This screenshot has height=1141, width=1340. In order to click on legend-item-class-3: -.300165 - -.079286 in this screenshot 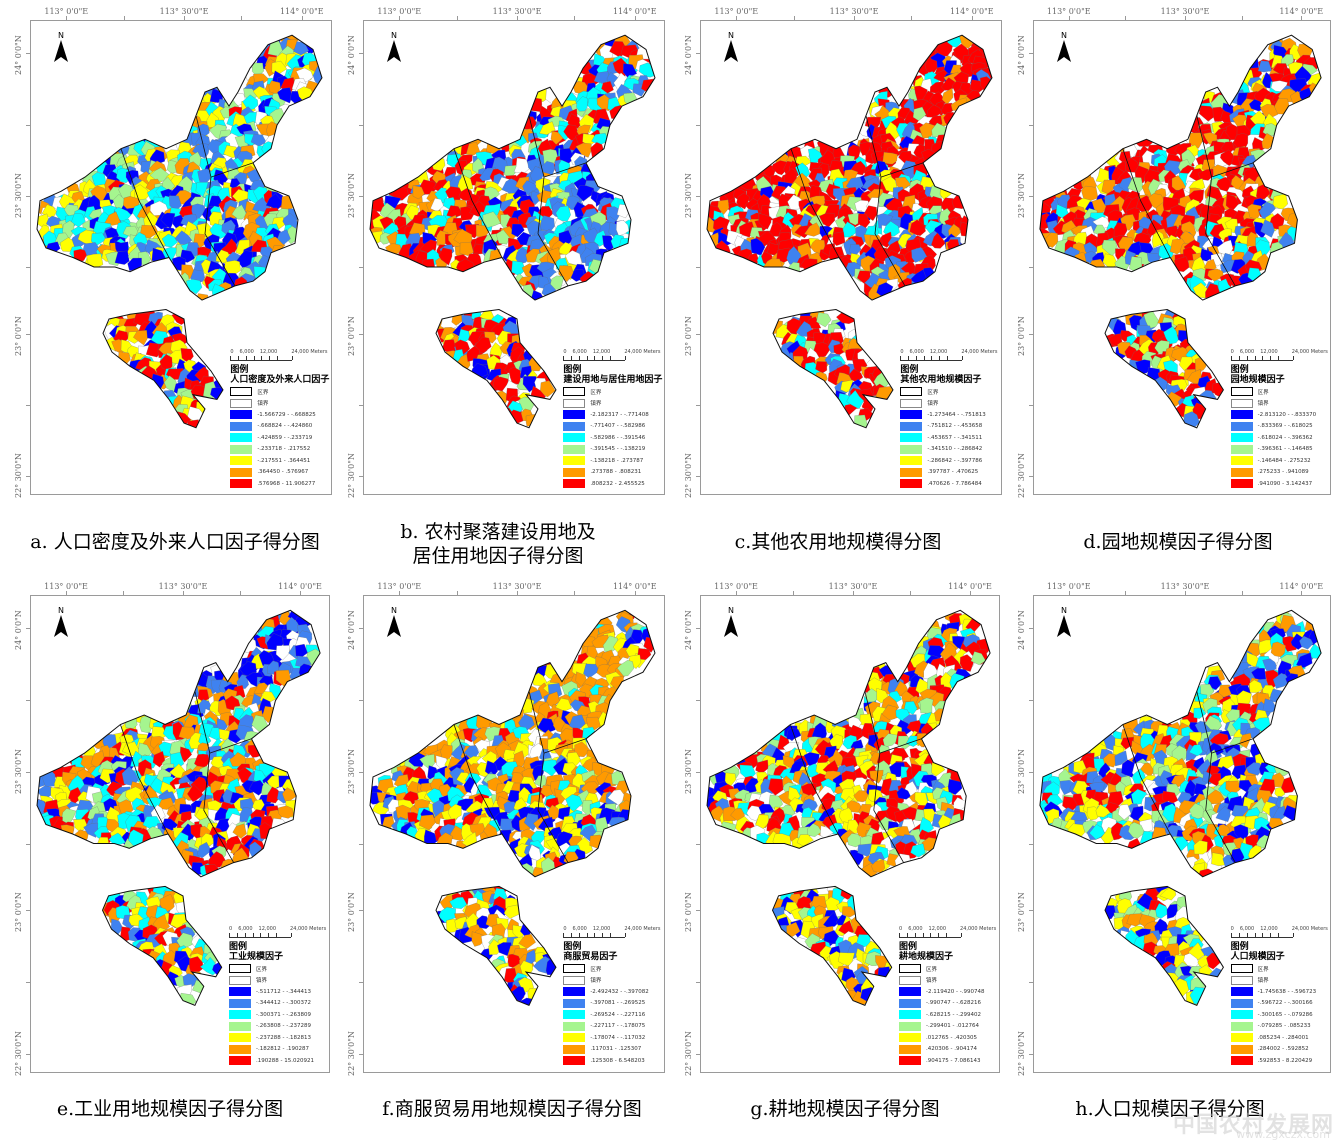, I will do `click(1282, 1015)`.